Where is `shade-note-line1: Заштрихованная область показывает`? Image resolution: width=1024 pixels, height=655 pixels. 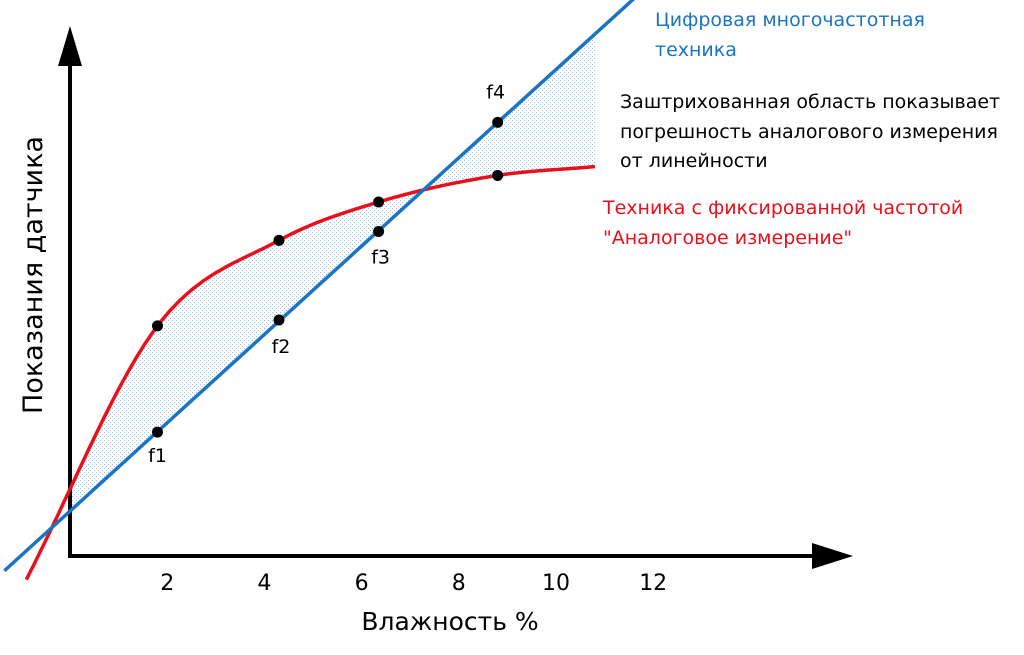
shade-note-line1: Заштрихованная область показывает is located at coordinates (810, 102).